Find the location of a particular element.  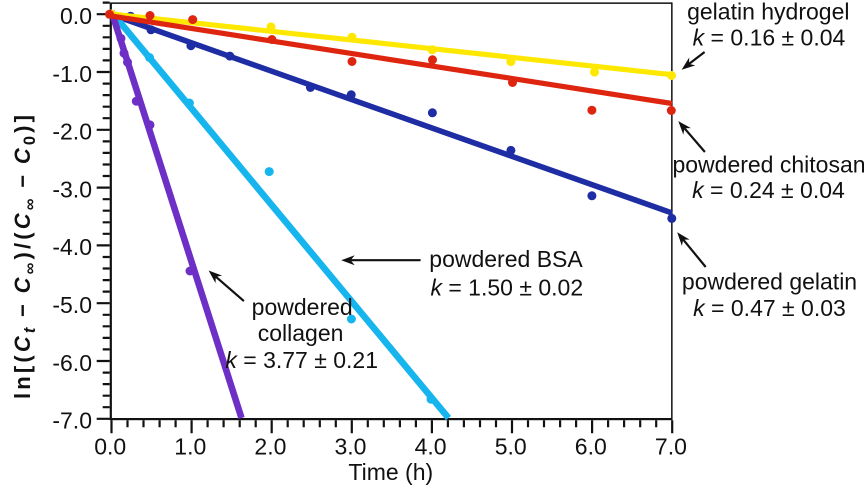

svg-text: powdered is located at coordinates (302, 307).